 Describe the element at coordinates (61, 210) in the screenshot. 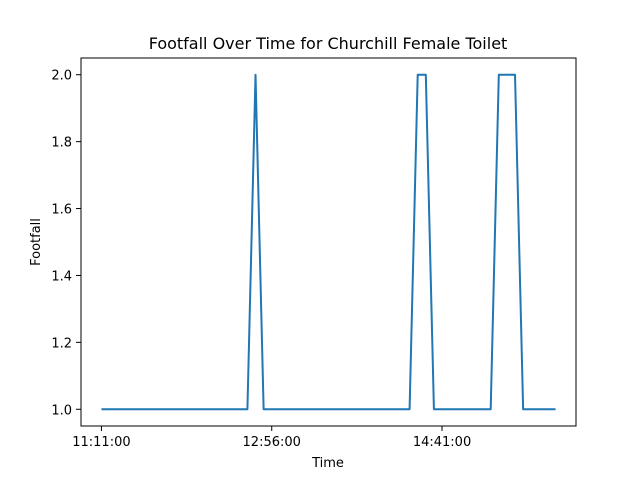

I see `y-tick-label: 1.6` at that location.